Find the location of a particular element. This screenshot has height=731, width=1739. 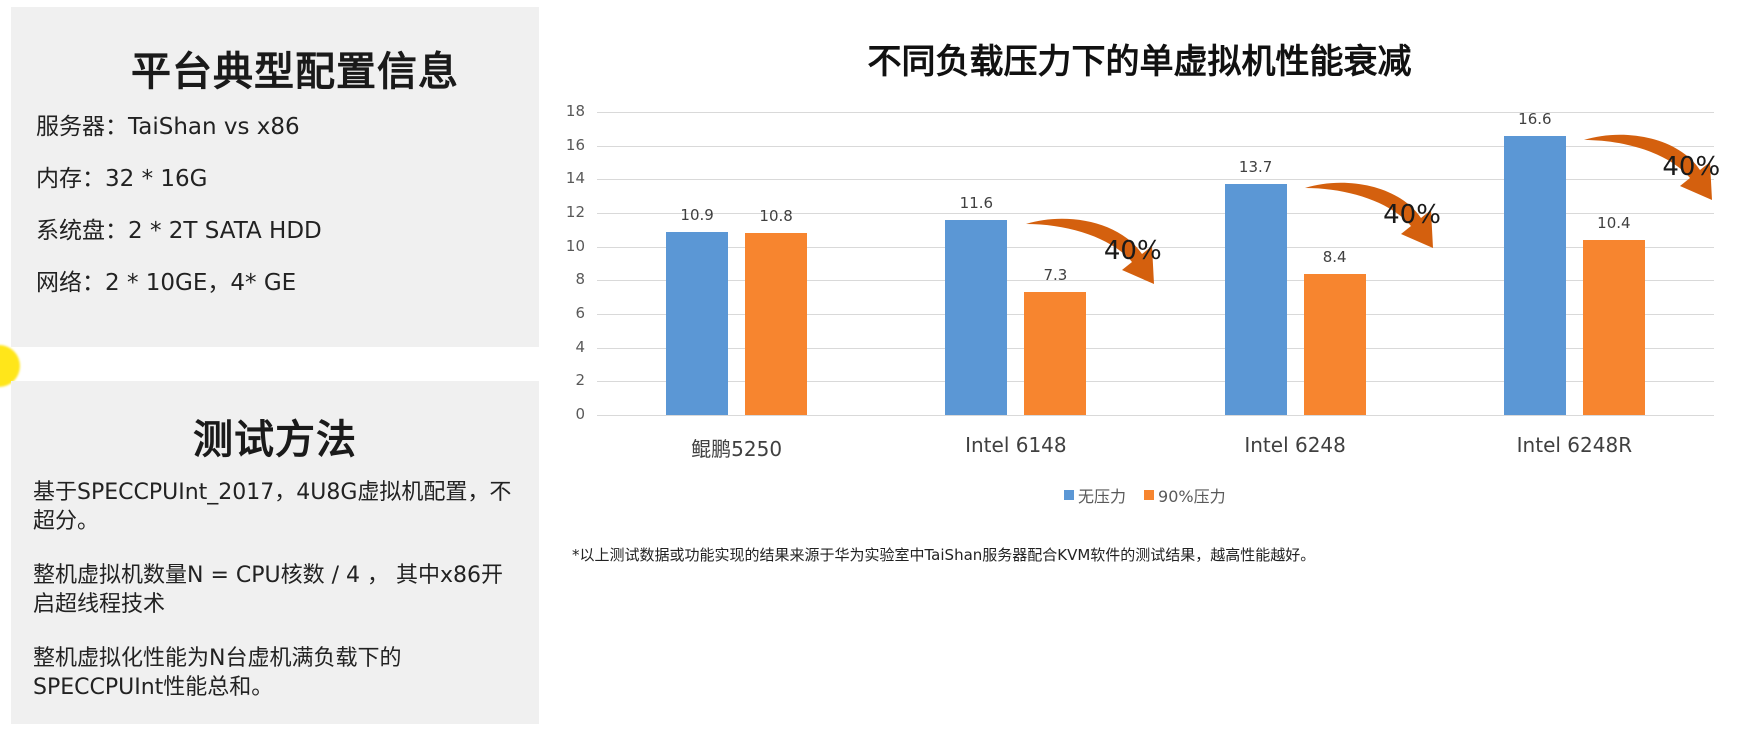

data-label: 13.7 is located at coordinates (1255, 167).